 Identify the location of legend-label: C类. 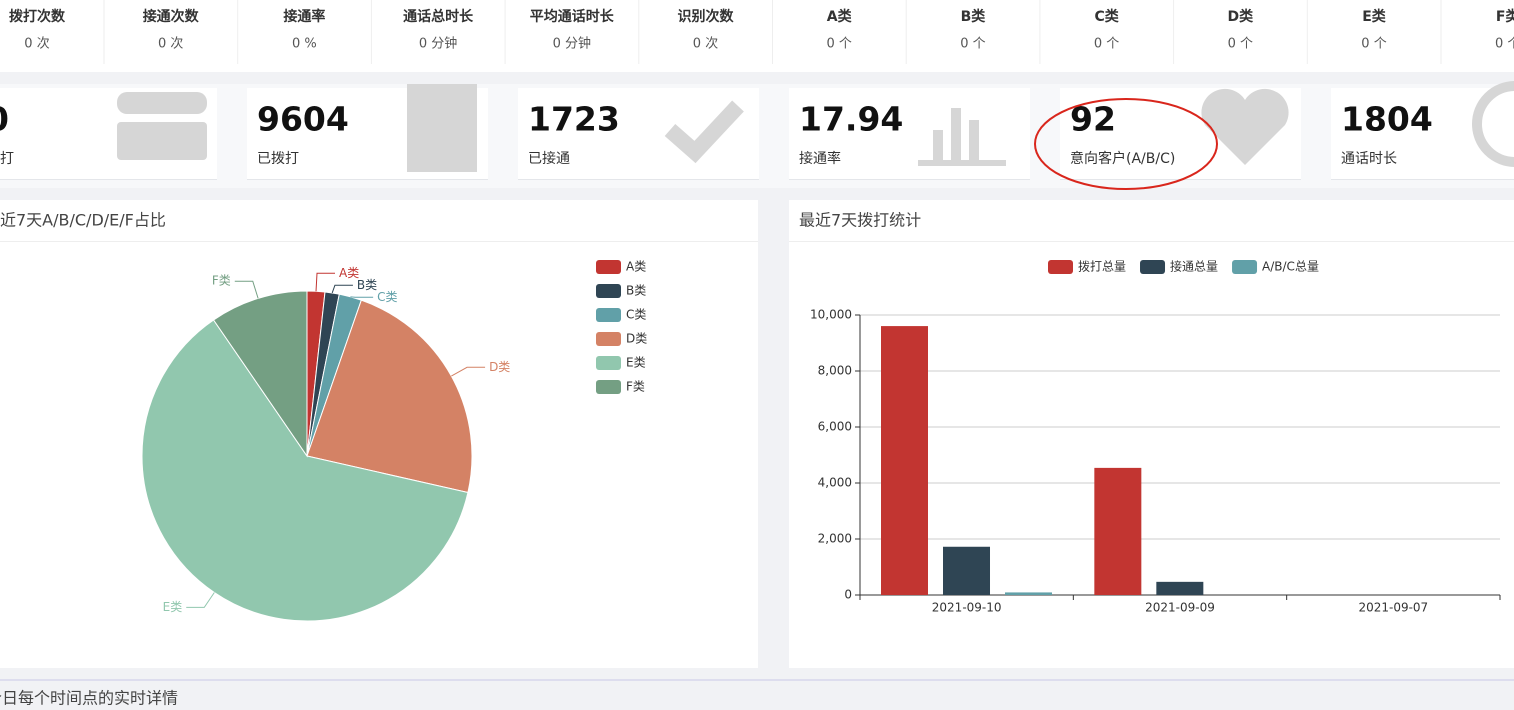
(636, 315).